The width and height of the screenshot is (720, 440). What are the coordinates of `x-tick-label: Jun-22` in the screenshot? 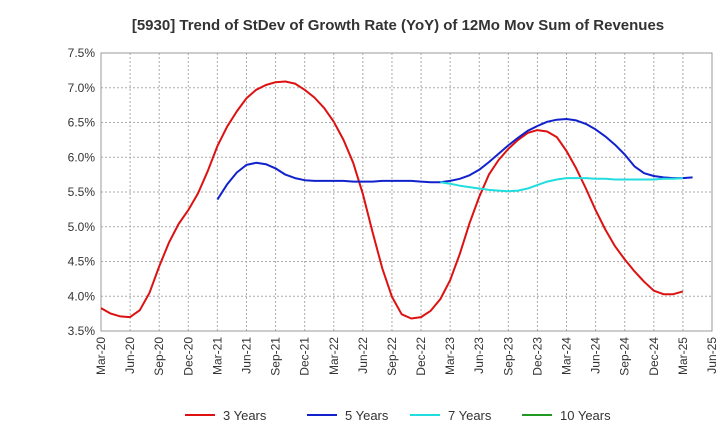 It's located at (363, 355).